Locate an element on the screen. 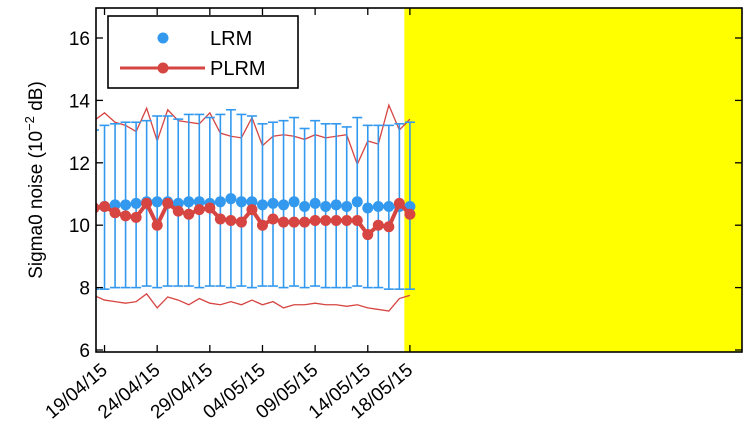 This screenshot has height=444, width=746. y-tick-label: 6 is located at coordinates (84, 351).